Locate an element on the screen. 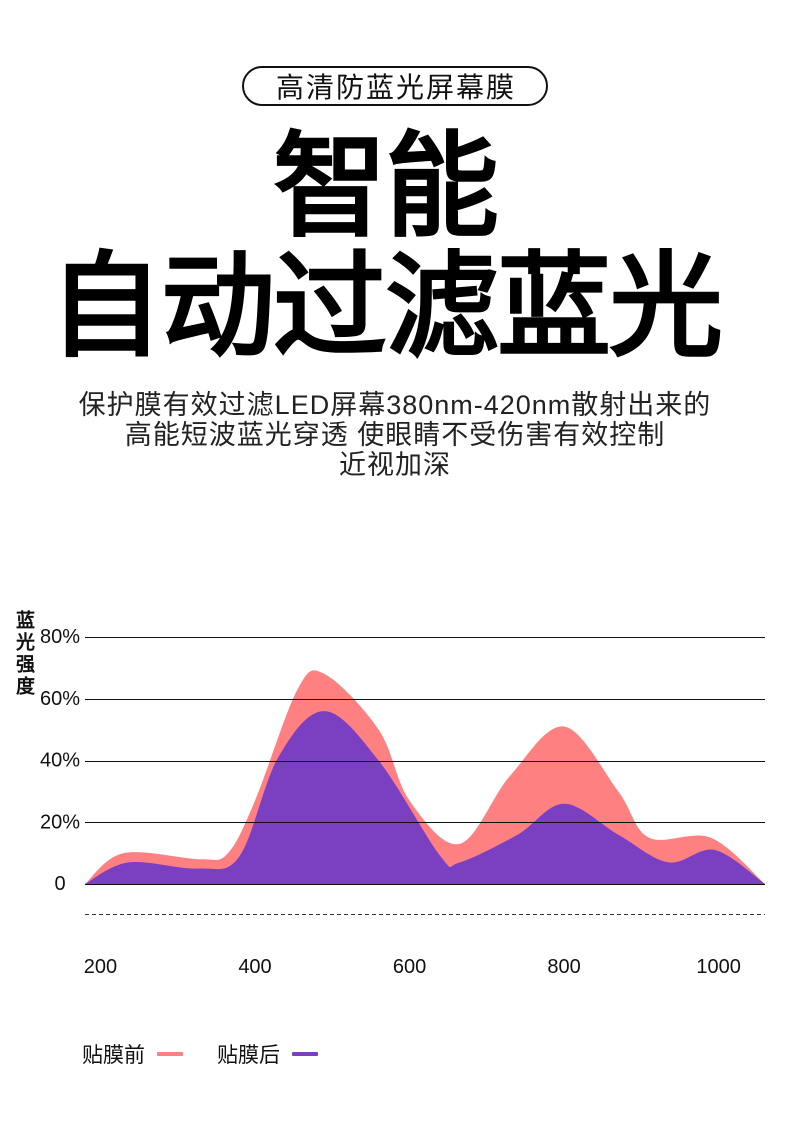 The width and height of the screenshot is (790, 1125). y-axis-label: 蓝光强度 is located at coordinates (23, 654).